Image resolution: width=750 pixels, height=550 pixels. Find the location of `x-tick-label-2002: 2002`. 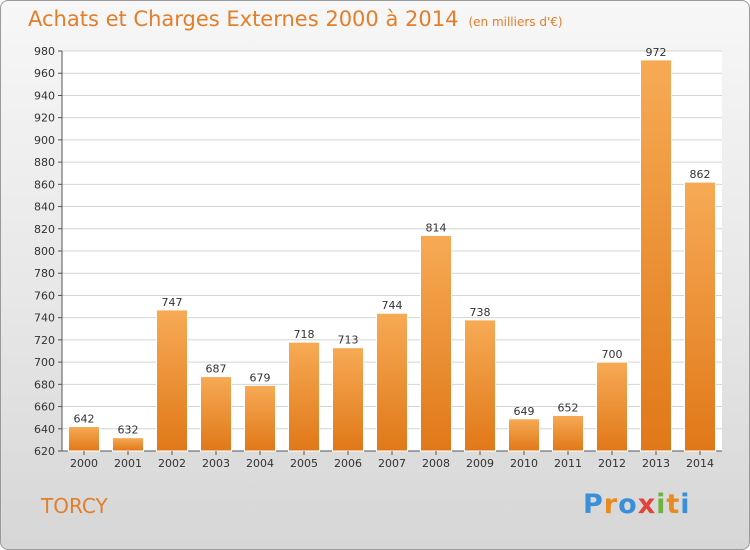

x-tick-label-2002: 2002 is located at coordinates (172, 463).